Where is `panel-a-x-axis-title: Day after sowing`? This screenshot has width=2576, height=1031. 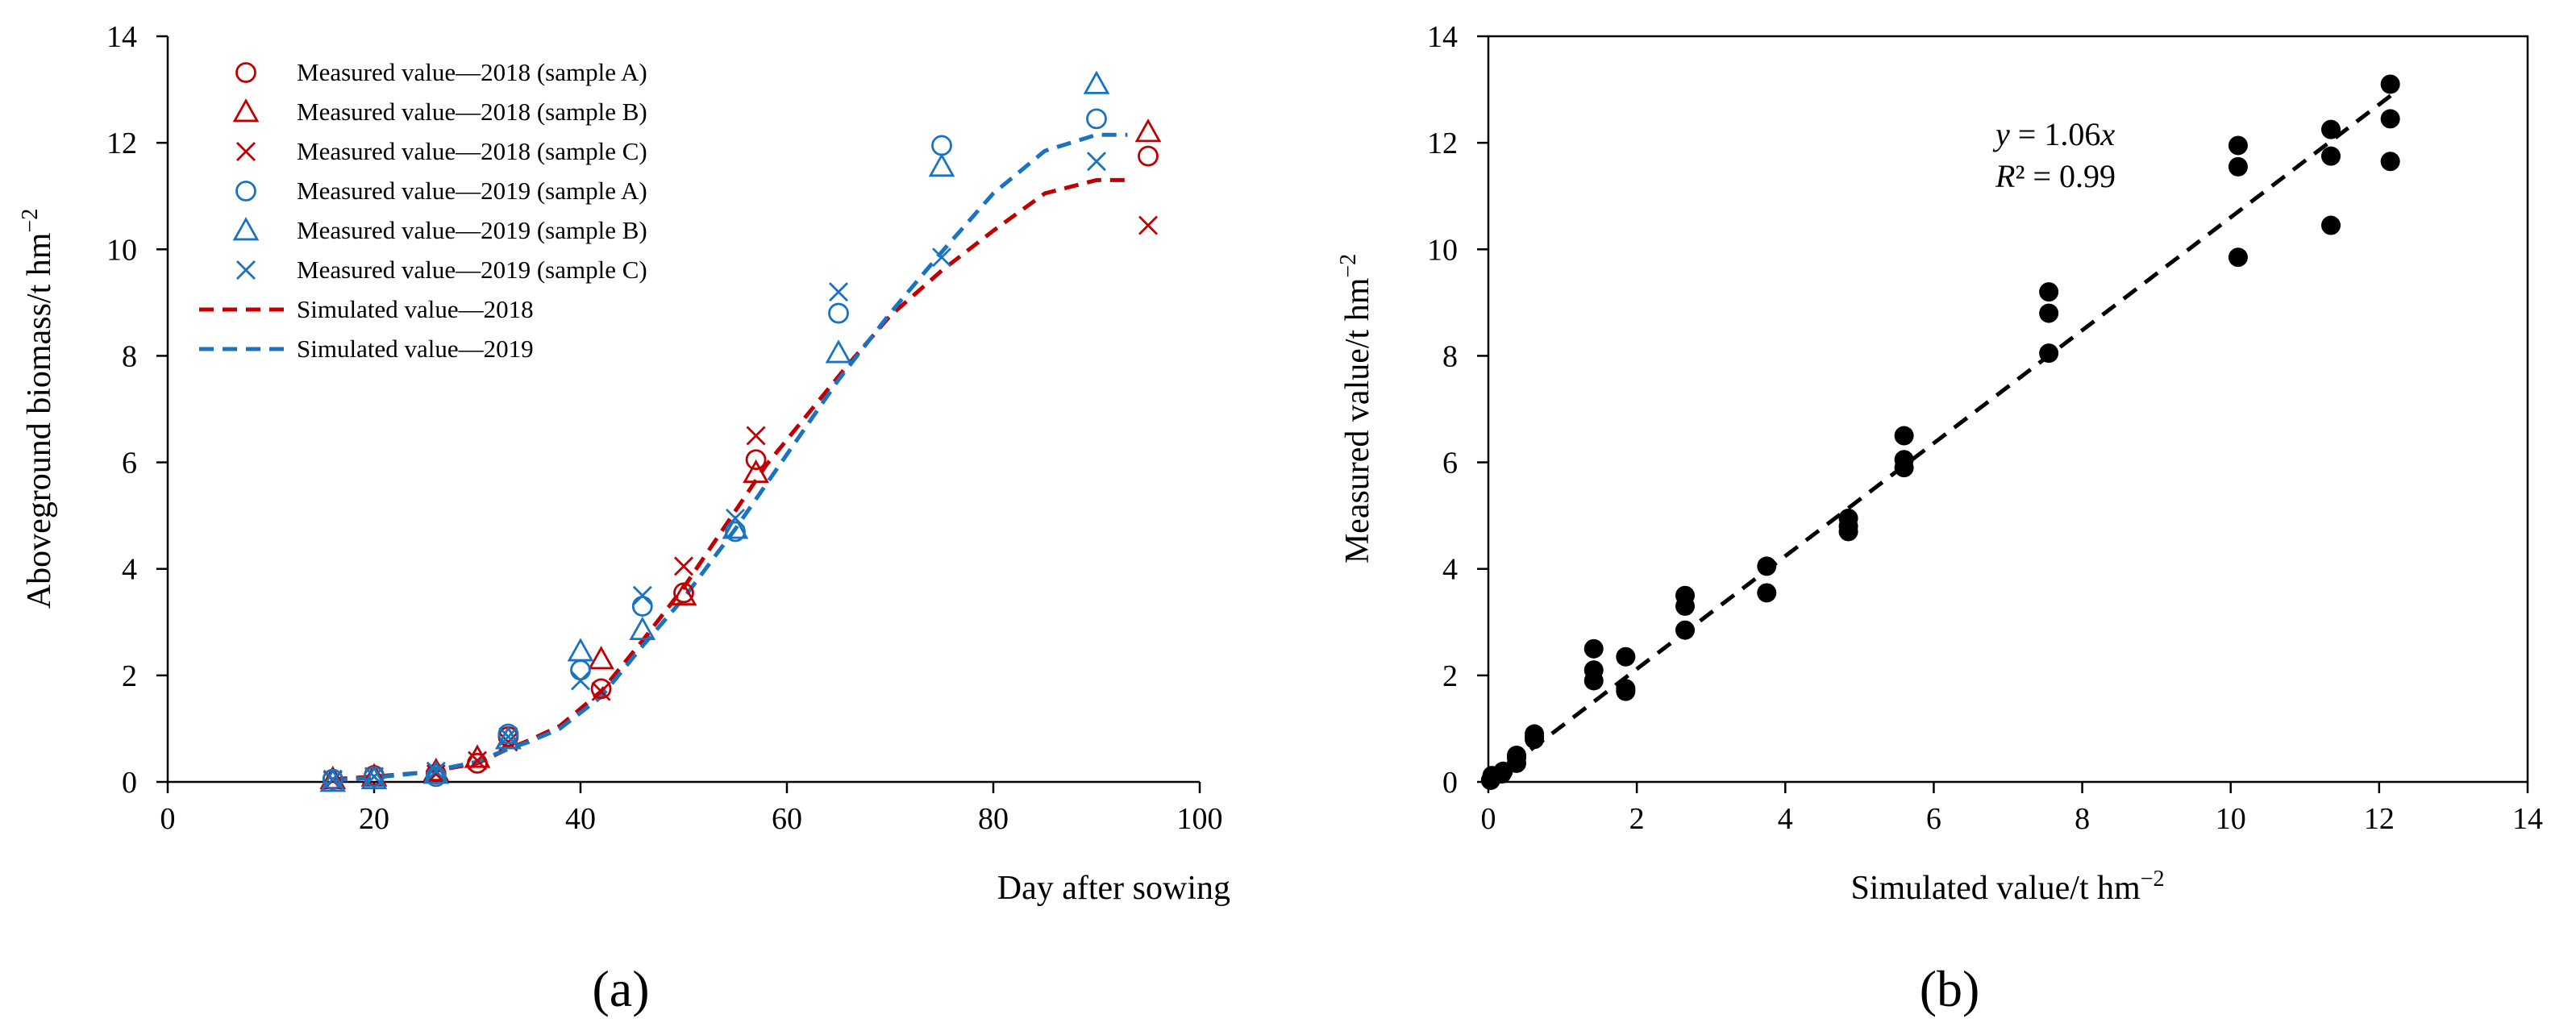 panel-a-x-axis-title: Day after sowing is located at coordinates (1113, 889).